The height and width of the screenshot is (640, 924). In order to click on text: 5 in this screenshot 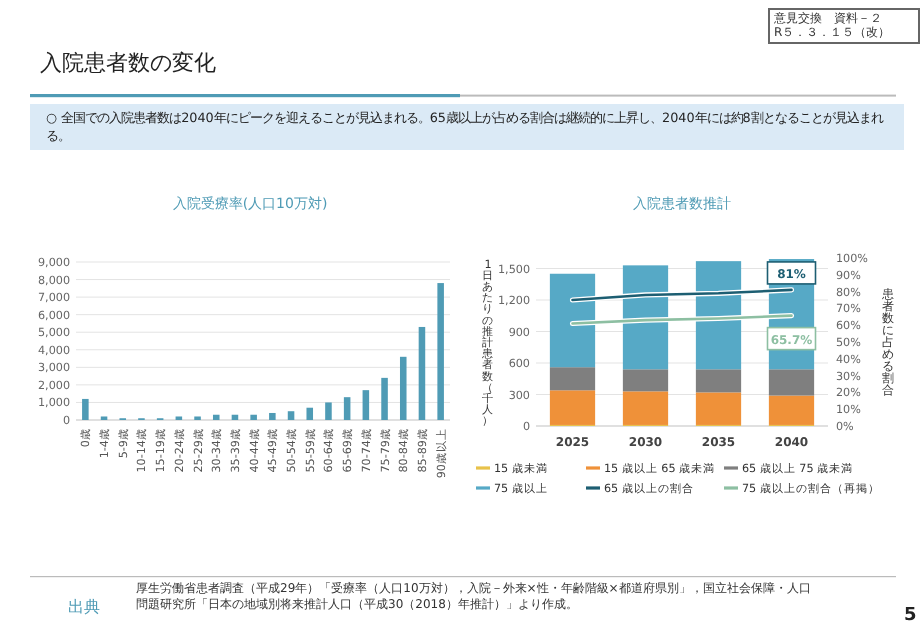, I will do `click(910, 616)`.